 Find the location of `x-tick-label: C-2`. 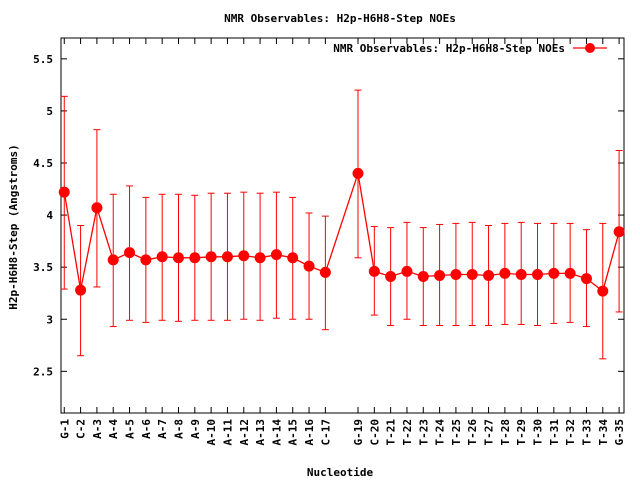

x-tick-label: C-2 is located at coordinates (81, 429).